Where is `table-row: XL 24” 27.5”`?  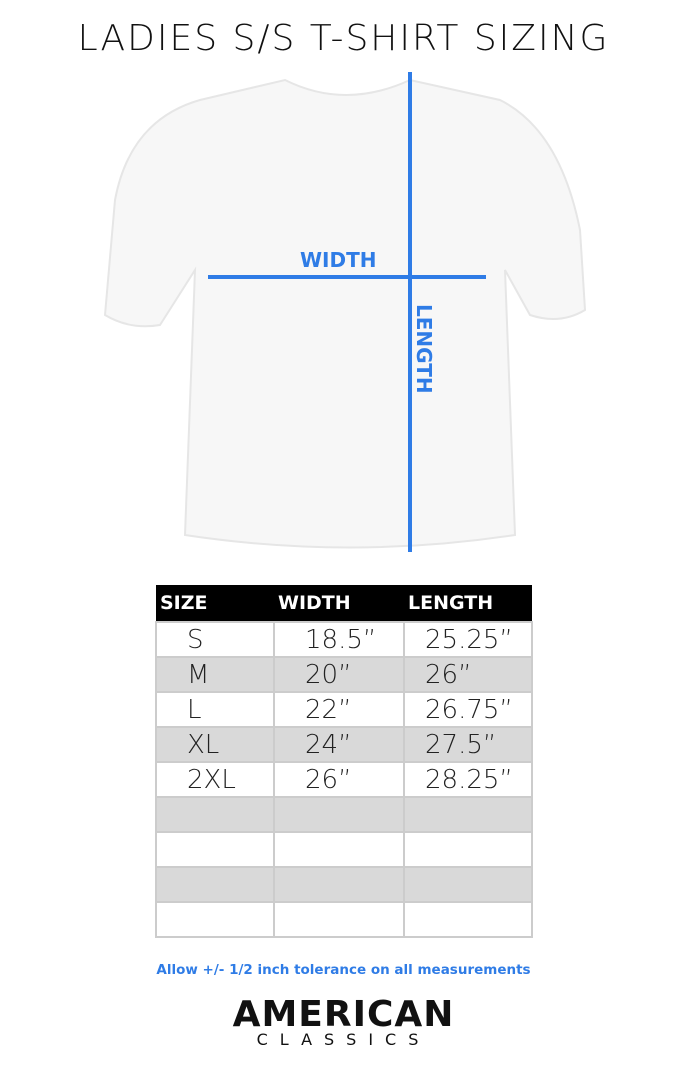
table-row: XL 24” 27.5” is located at coordinates (344, 744).